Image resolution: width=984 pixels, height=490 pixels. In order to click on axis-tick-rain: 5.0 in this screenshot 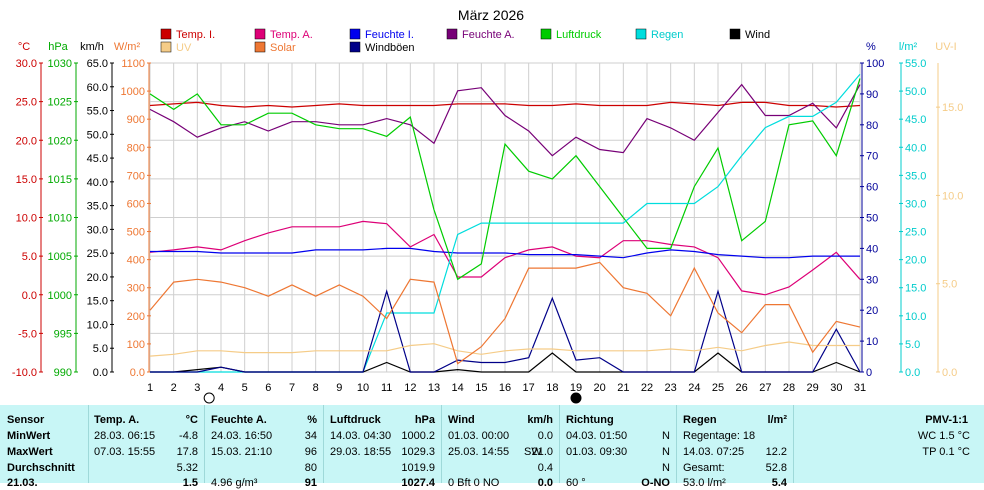, I will do `click(912, 345)`.